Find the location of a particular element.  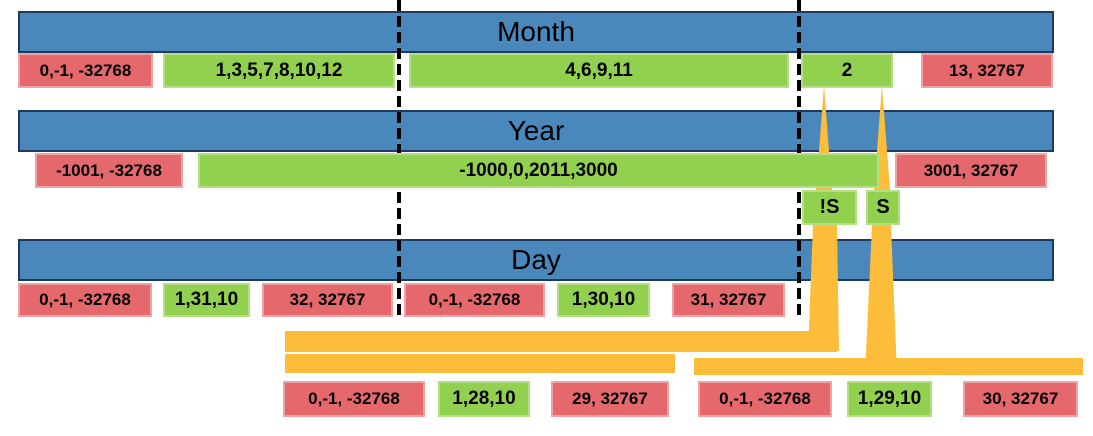

day30-partition-valid: 1,30,10 is located at coordinates (603, 300).